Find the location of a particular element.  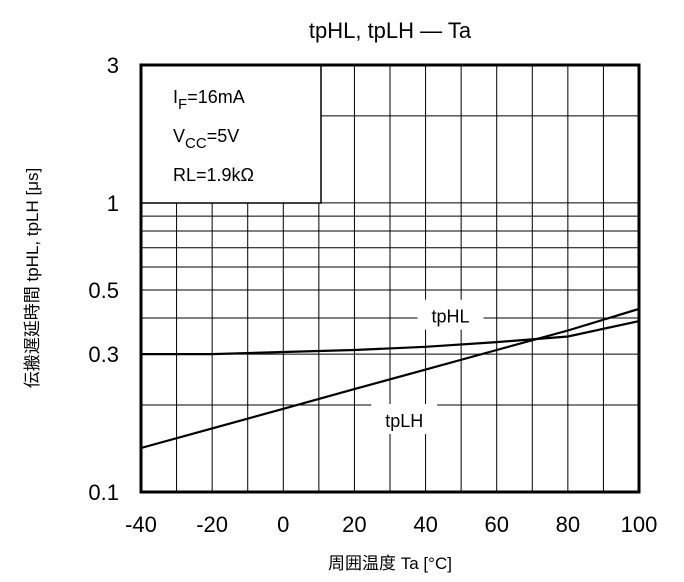

conditions-box: IF=16mA VCC=5V RL=1.9kΩ is located at coordinates (231, 134).